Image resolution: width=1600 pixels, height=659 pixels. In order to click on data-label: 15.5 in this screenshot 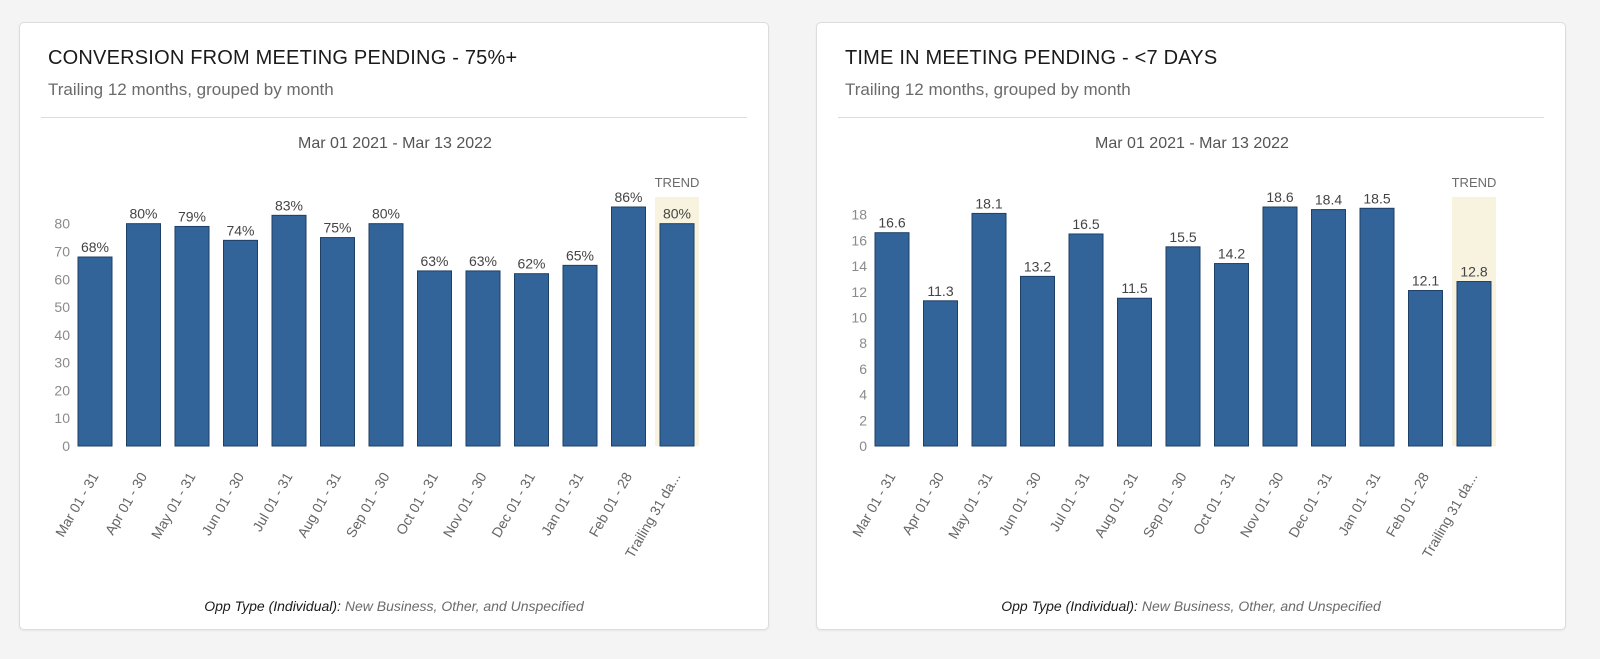, I will do `click(1182, 237)`.